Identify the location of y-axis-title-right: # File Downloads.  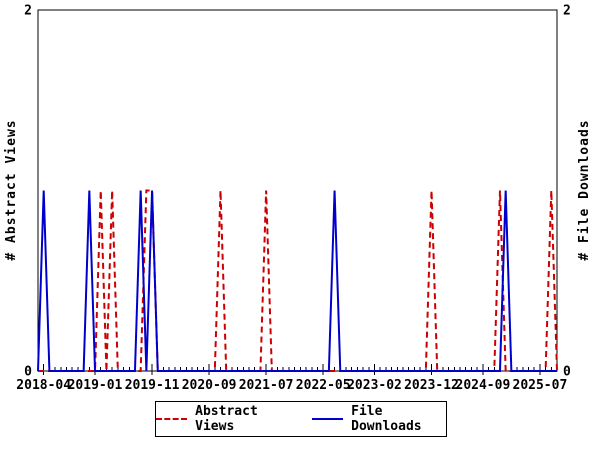
(584, 189).